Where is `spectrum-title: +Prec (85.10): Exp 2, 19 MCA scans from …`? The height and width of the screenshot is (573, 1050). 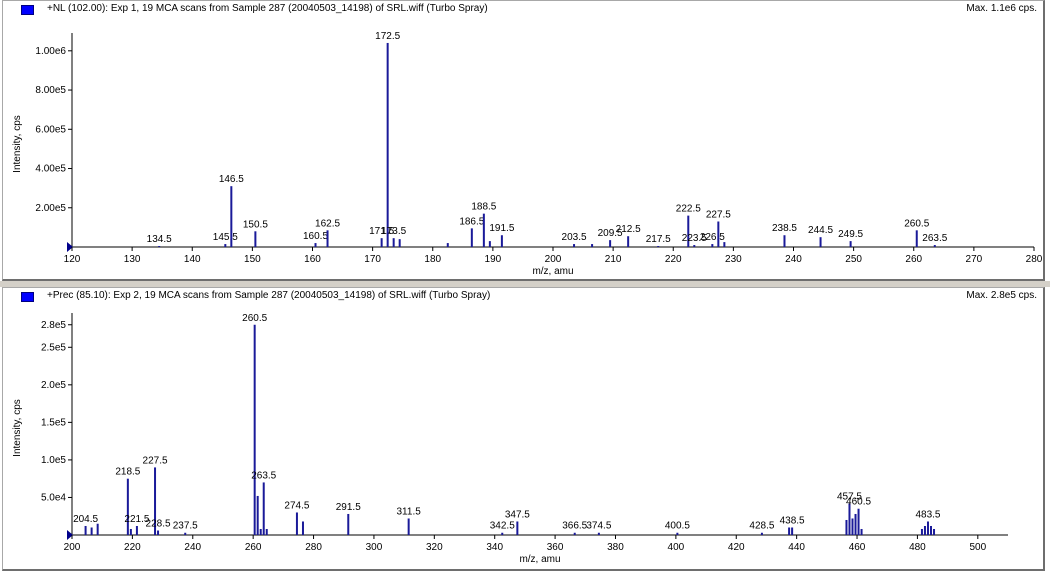
spectrum-title: +Prec (85.10): Exp 2, 19 MCA scans from … is located at coordinates (269, 295).